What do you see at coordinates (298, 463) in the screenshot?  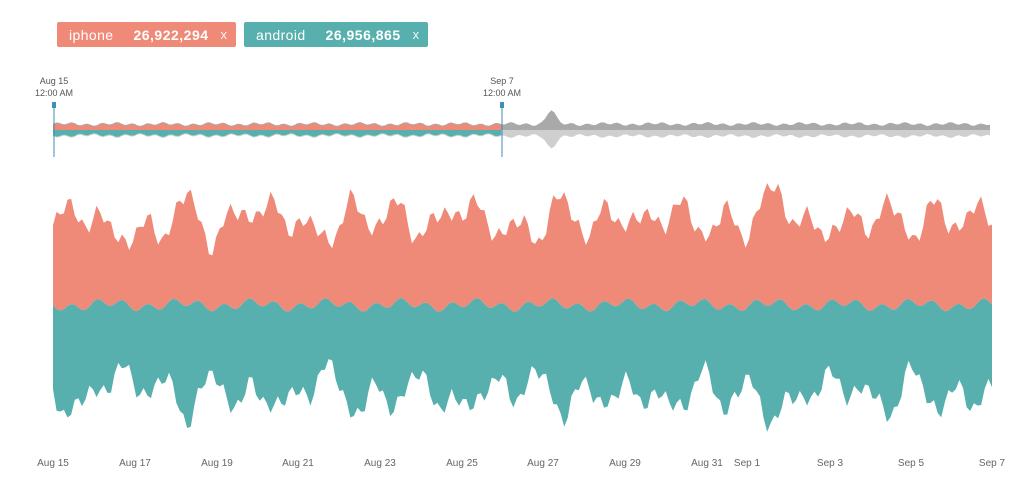 I see `x-tick-label: Aug 21` at bounding box center [298, 463].